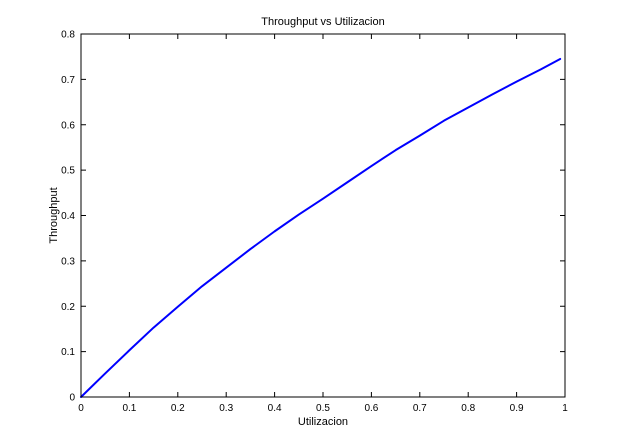 The image size is (624, 447). Describe the element at coordinates (323, 422) in the screenshot. I see `x-axis-label: Utilizacion` at that location.